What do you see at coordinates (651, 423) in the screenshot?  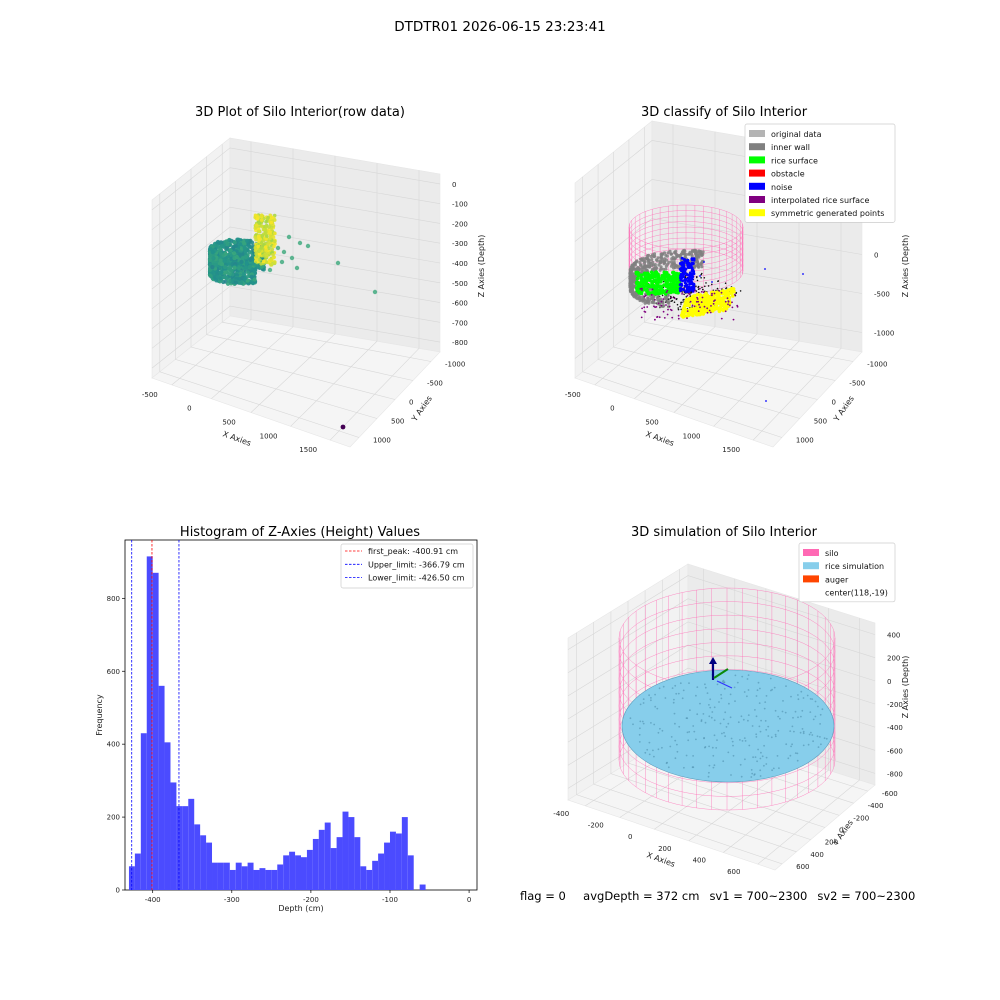 I see `x-tick-label: 500` at bounding box center [651, 423].